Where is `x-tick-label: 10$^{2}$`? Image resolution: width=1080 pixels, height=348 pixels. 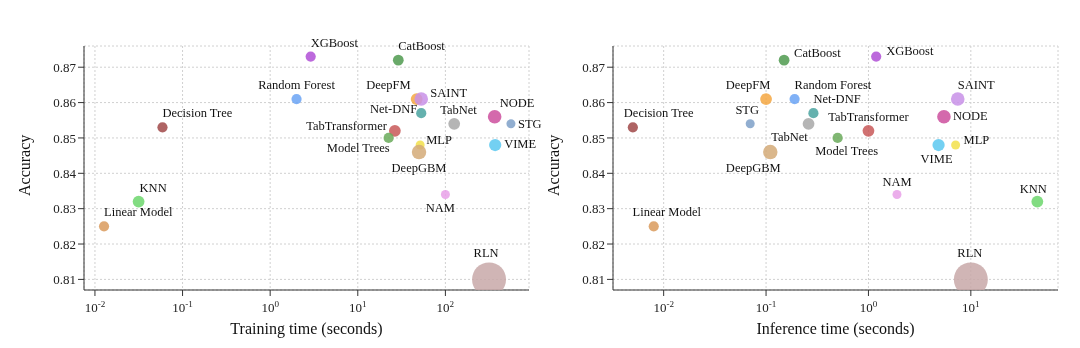
x-tick-label: 10$^{2}$ is located at coordinates (445, 307).